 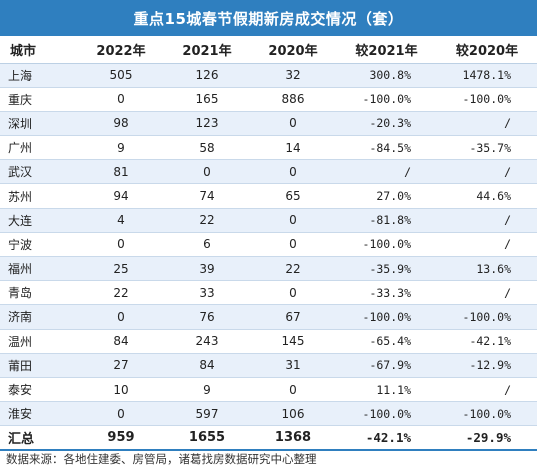 I want to click on total-change-vs-2020-cell: -29.9%, so click(x=487, y=438).